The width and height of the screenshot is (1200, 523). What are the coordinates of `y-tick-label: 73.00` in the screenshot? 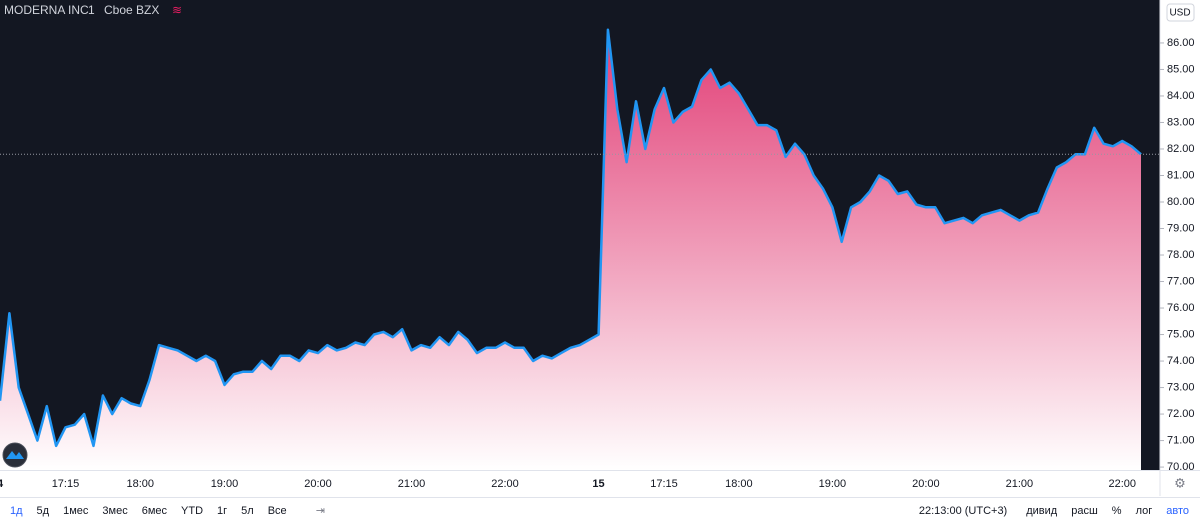 It's located at (1181, 387).